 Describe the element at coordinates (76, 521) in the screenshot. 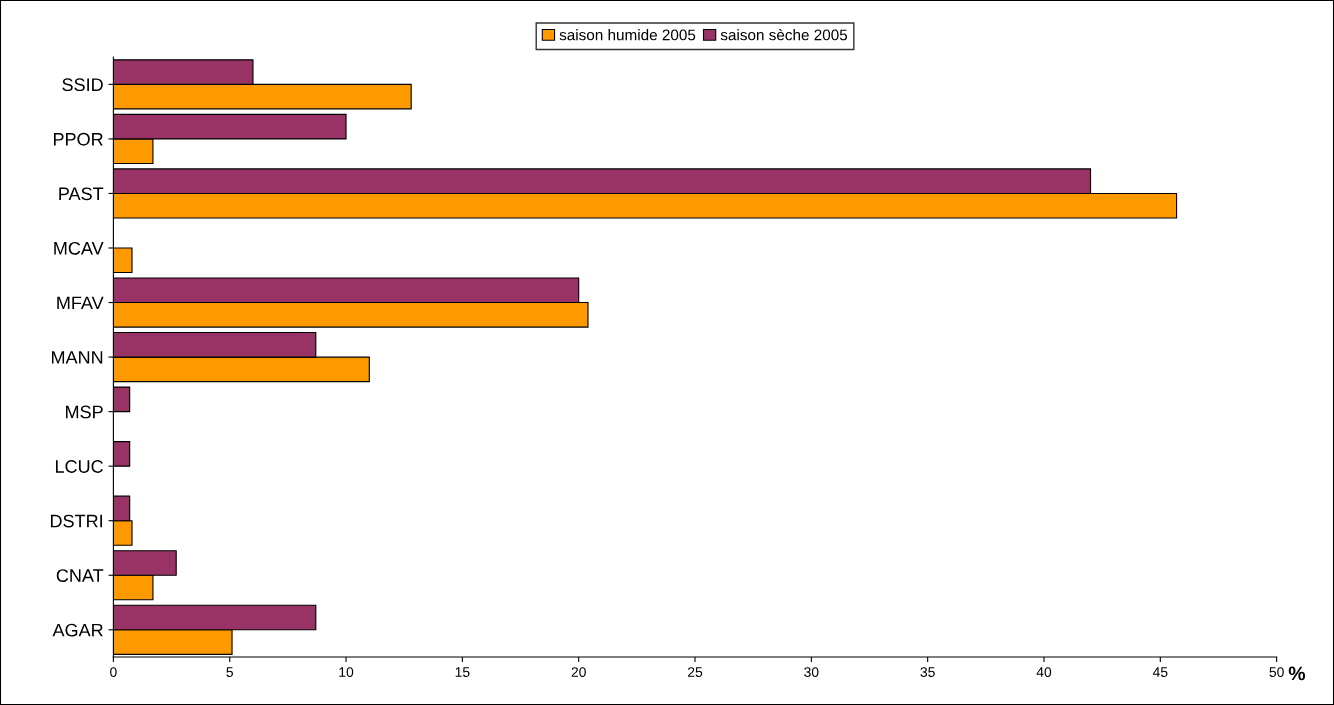

I see `y-tick-label: DSTRI` at that location.